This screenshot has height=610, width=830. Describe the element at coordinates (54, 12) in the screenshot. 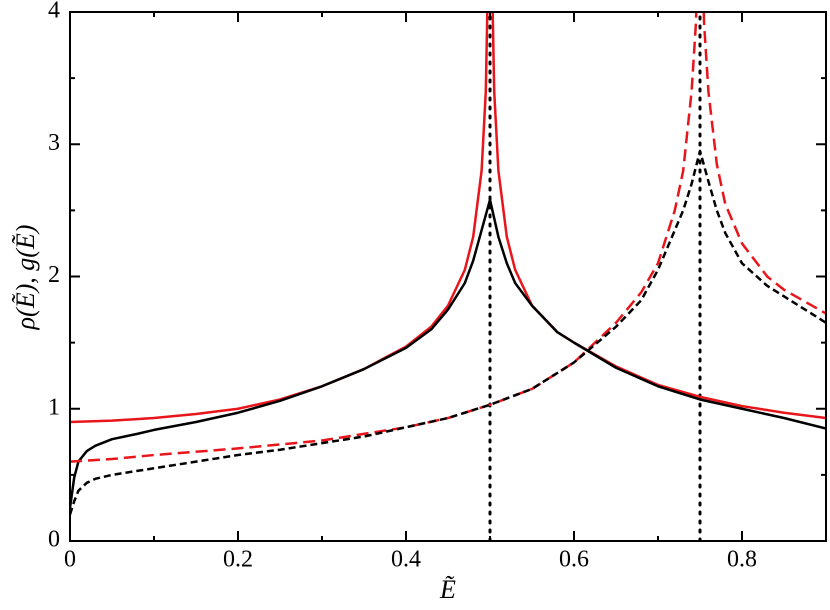

I see `y-tick-label: 4` at that location.